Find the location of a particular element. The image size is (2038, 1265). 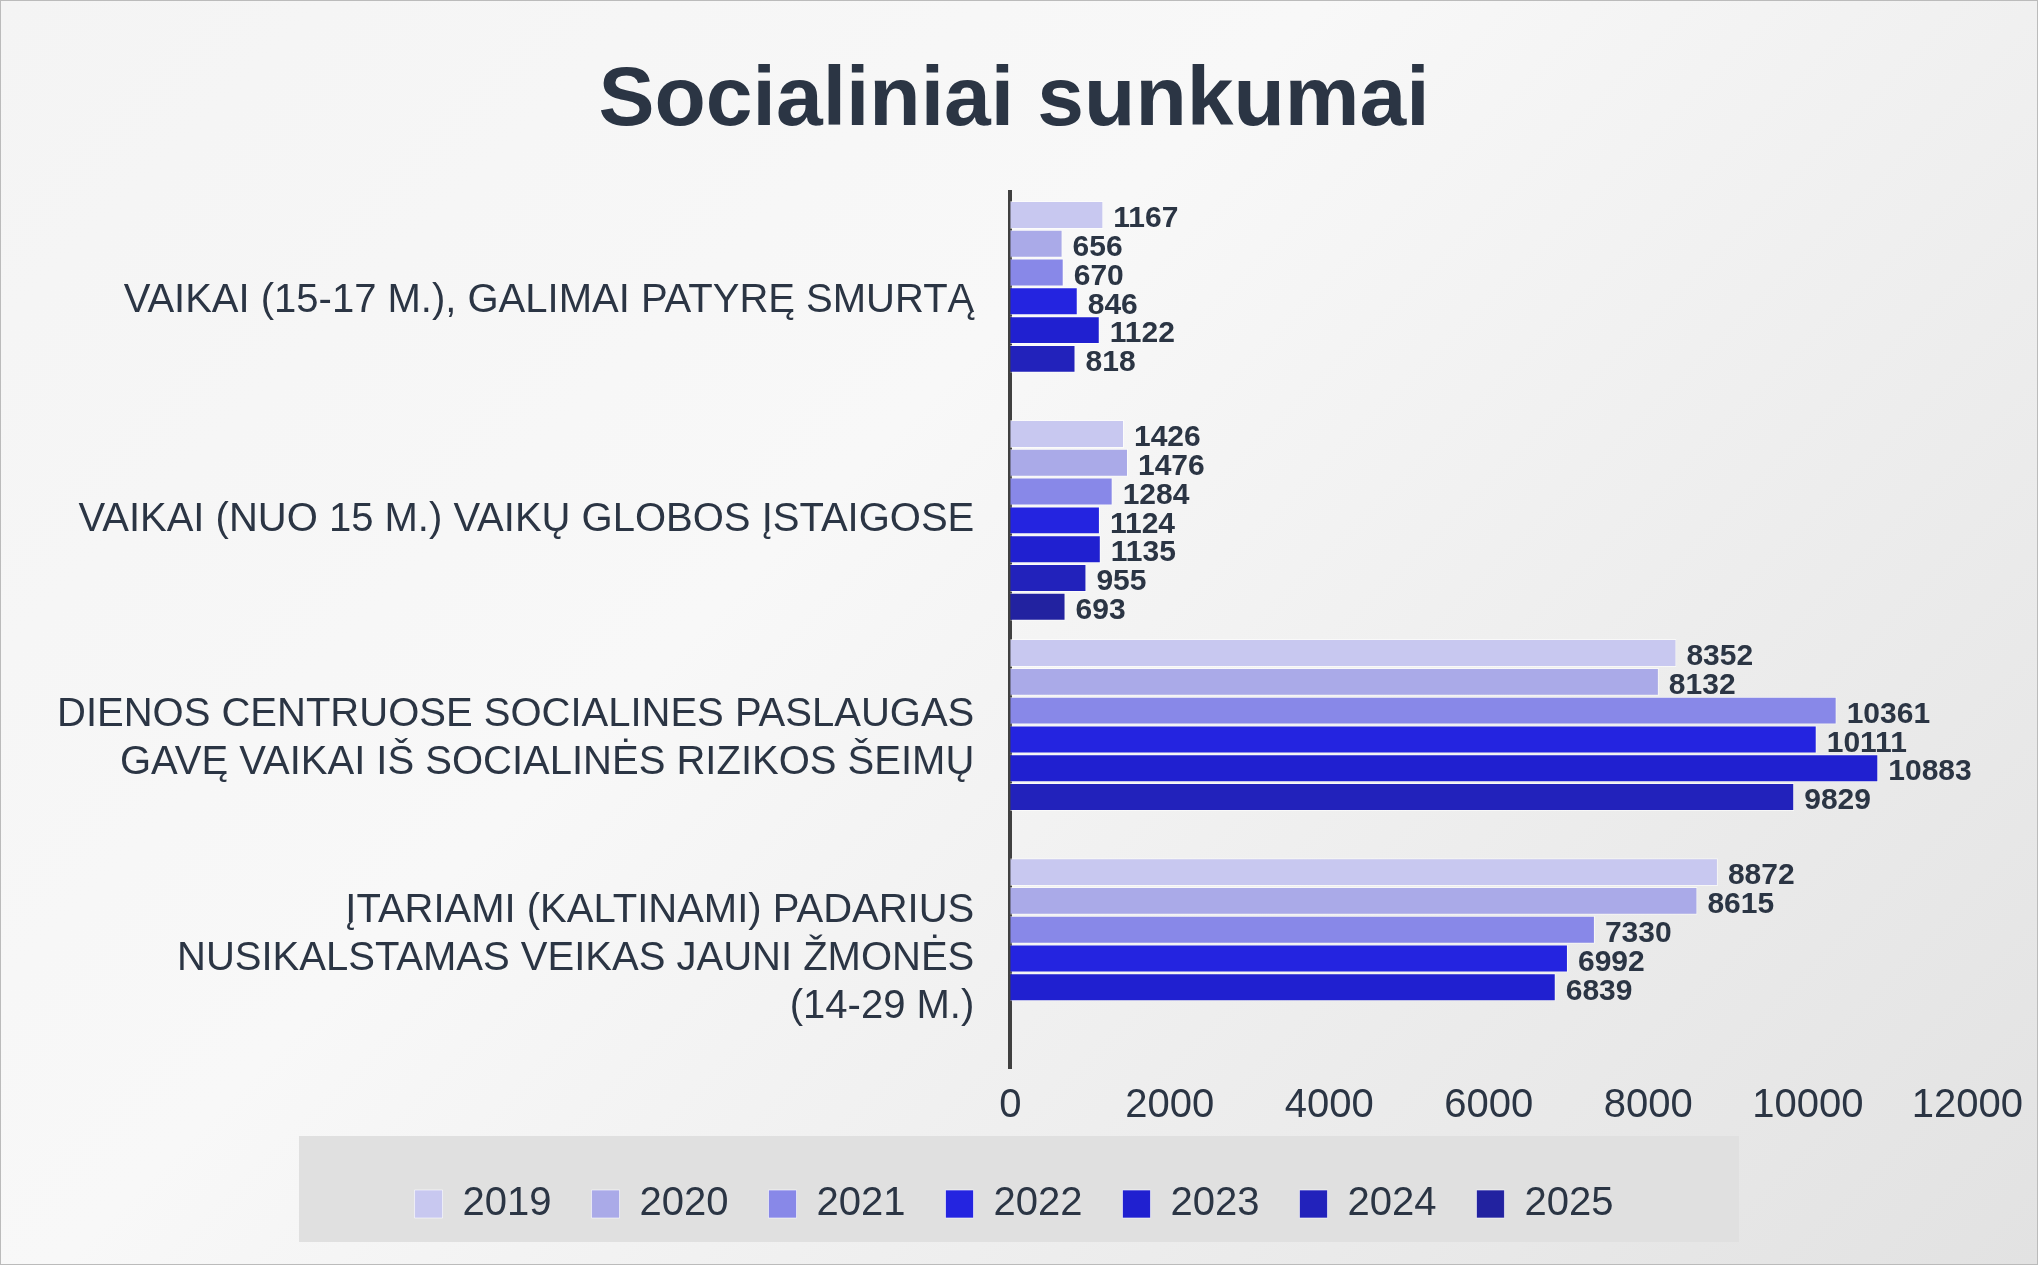

chart-title: Socialiniai sunkumai is located at coordinates (1014, 95).